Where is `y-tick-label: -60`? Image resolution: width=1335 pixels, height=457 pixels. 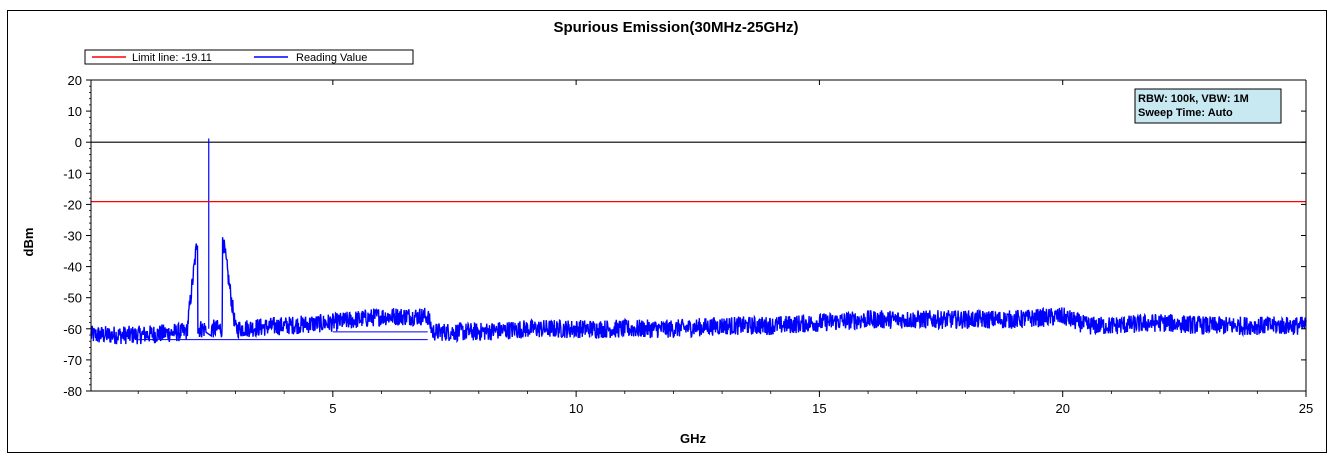
y-tick-label: -60 is located at coordinates (72, 329).